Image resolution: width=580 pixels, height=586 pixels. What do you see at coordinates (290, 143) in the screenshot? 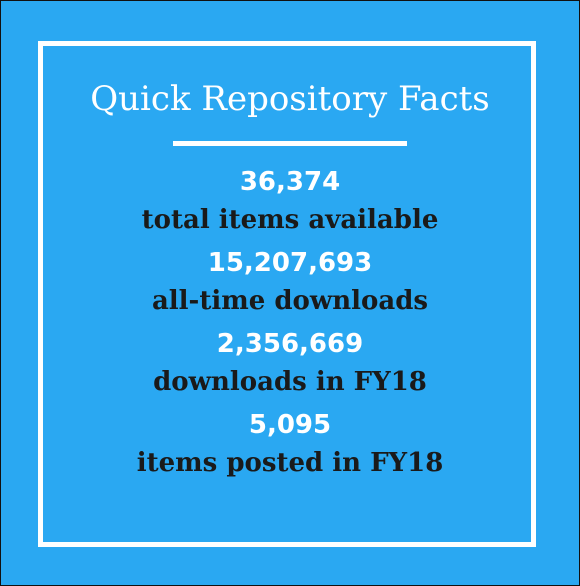
I see `title-underline` at bounding box center [290, 143].